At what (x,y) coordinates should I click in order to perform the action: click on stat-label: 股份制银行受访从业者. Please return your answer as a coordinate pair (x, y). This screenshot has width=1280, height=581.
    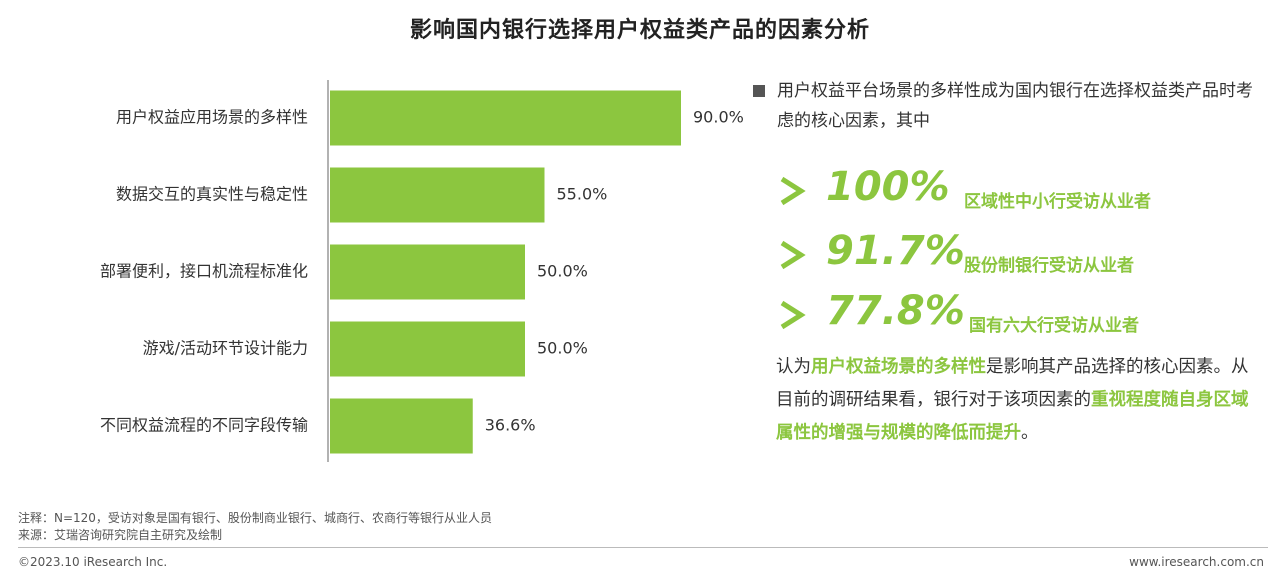
    Looking at the image, I should click on (1049, 266).